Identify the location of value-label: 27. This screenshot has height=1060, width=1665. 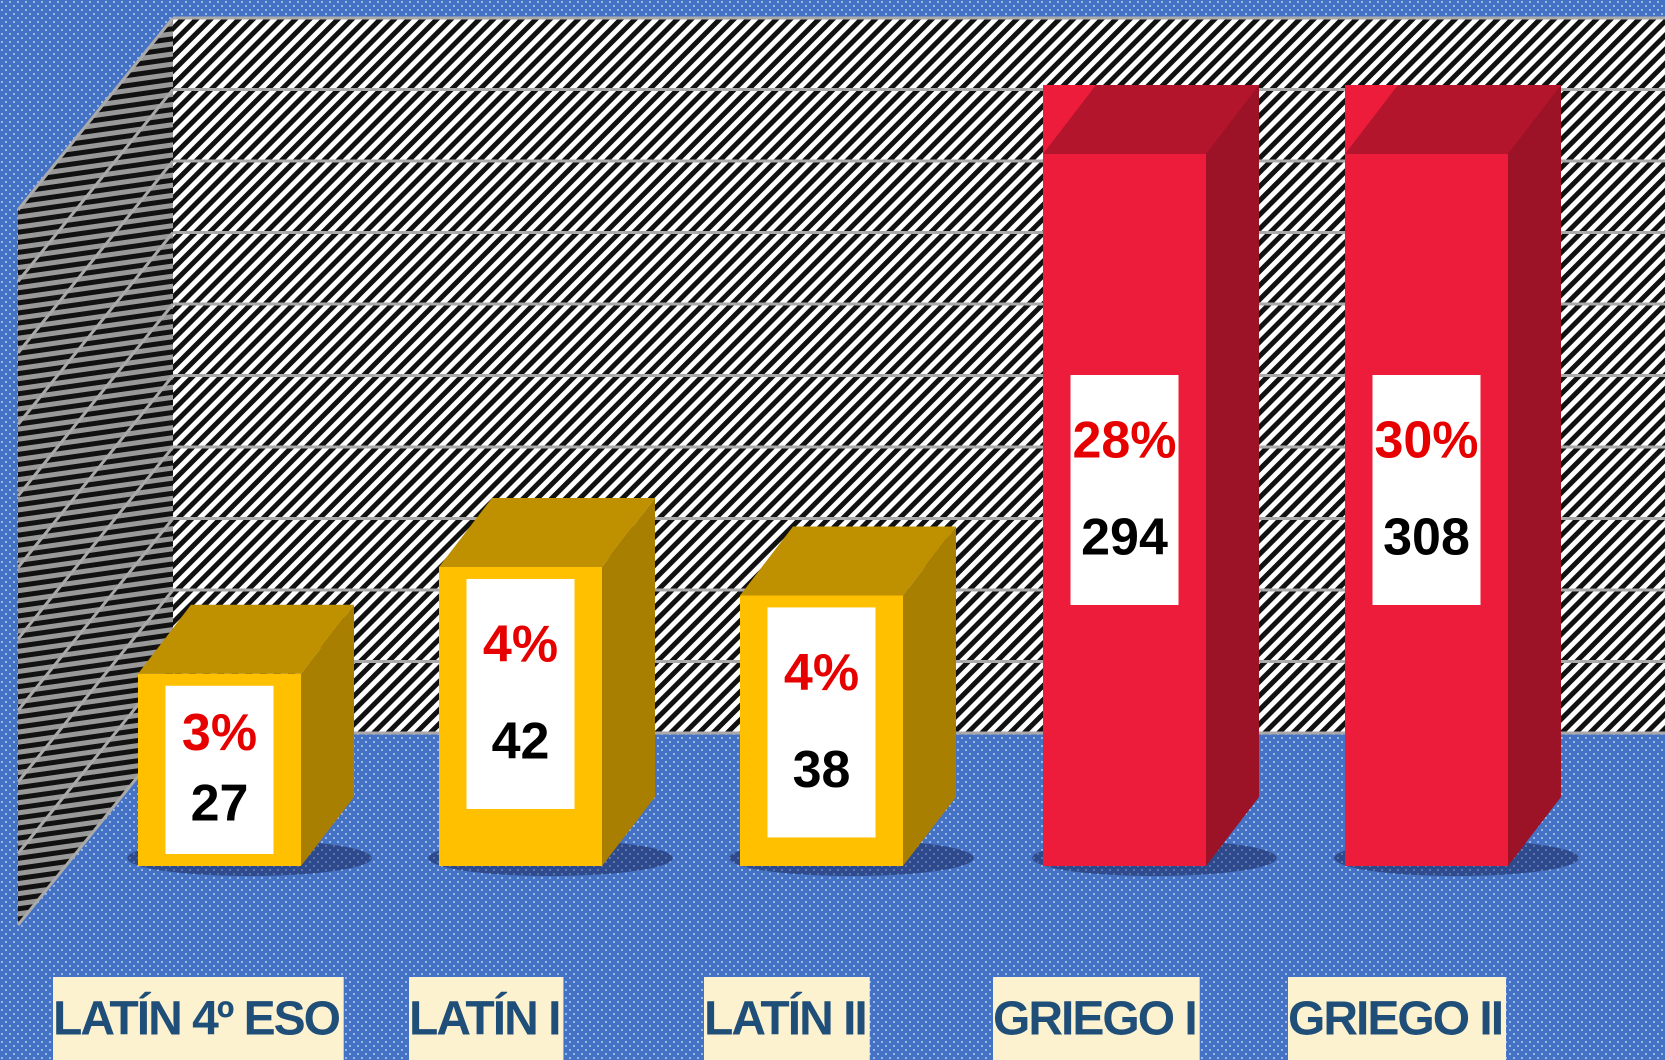
(220, 804).